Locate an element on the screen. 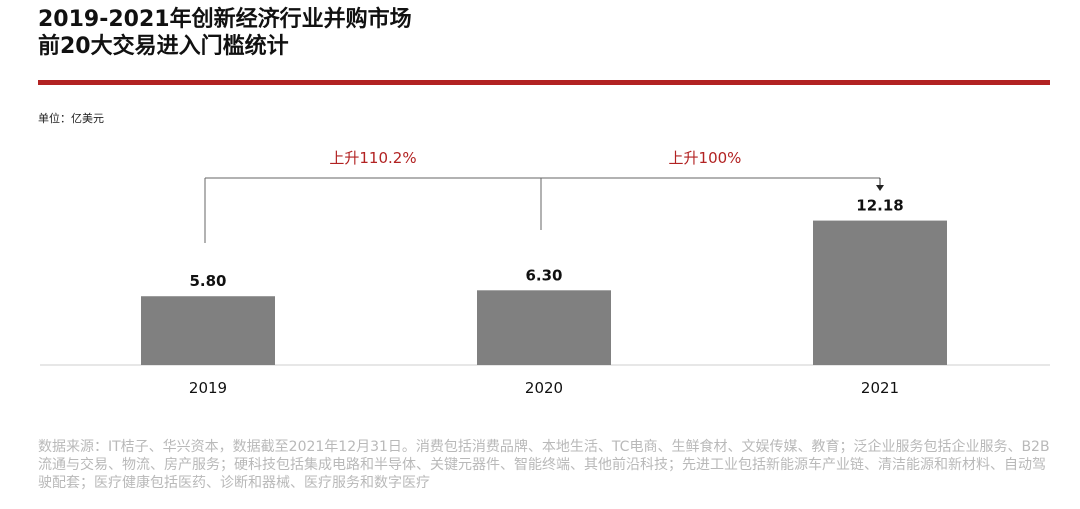 The image size is (1080, 509). tick-label-2020: 2020 is located at coordinates (544, 388).